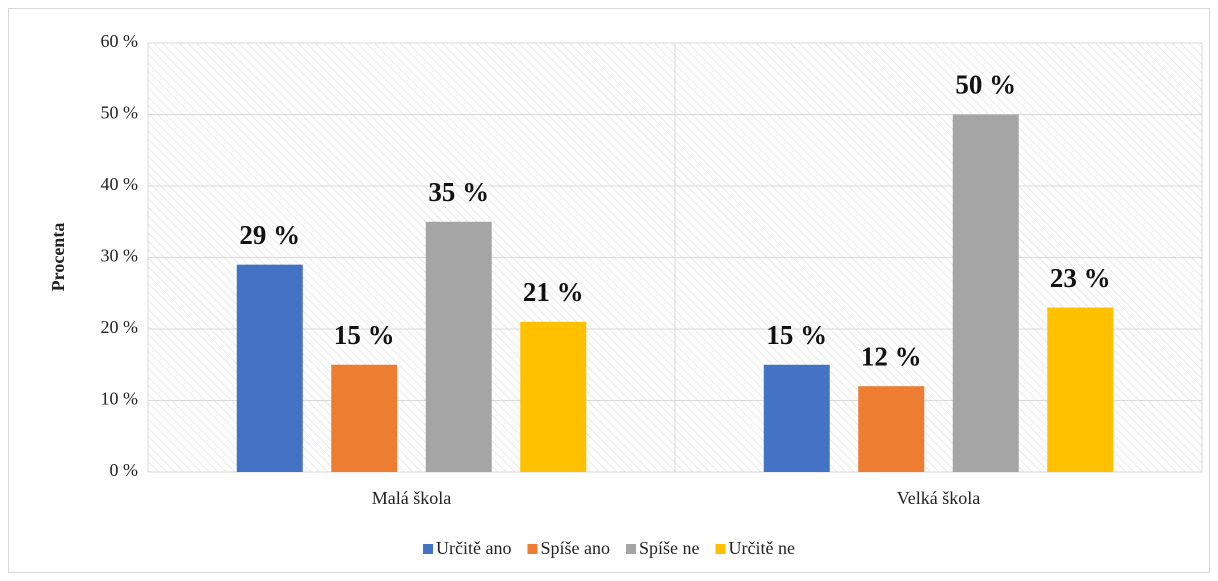 This screenshot has width=1218, height=581. What do you see at coordinates (891, 356) in the screenshot?
I see `data-label: 12 %` at bounding box center [891, 356].